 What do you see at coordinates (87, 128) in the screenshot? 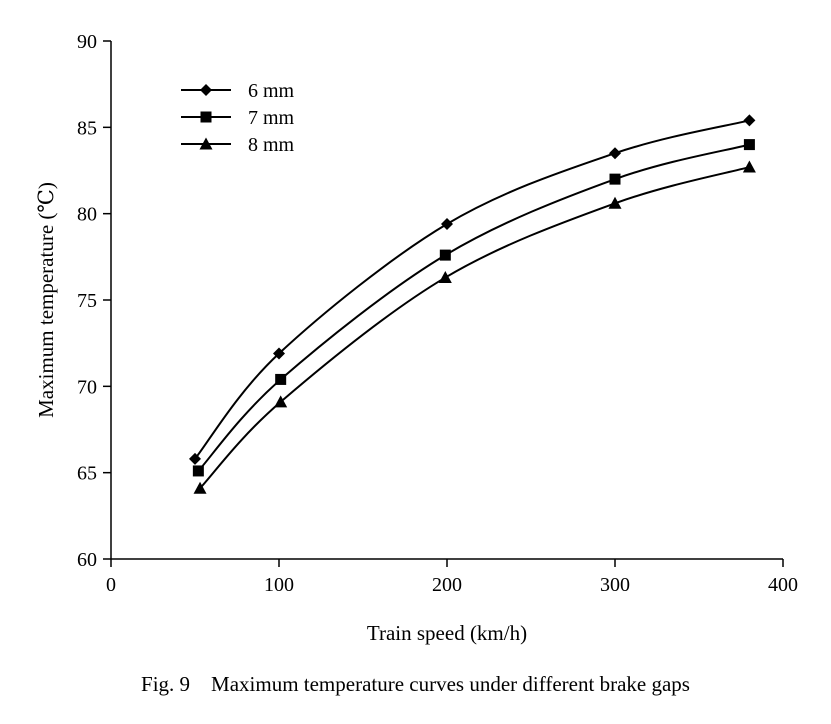
I see `y-tick-label: 85` at bounding box center [87, 128].